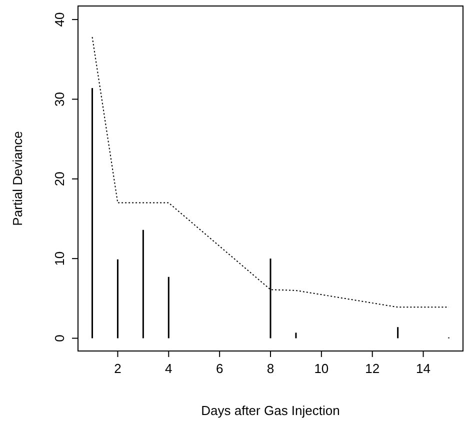 The image size is (475, 425). What do you see at coordinates (59, 19) in the screenshot?
I see `y-tick-label: 40` at bounding box center [59, 19].